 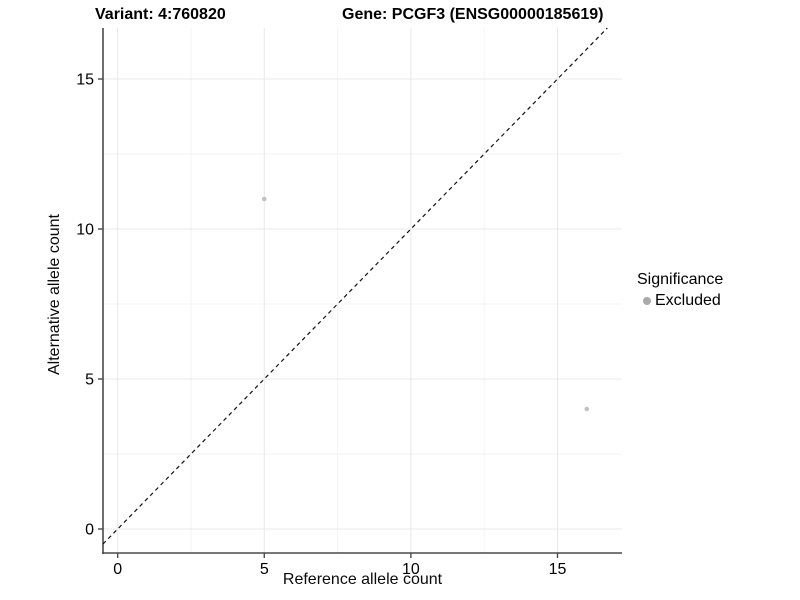 What do you see at coordinates (680, 290) in the screenshot?
I see `legend: Significance Excluded` at bounding box center [680, 290].